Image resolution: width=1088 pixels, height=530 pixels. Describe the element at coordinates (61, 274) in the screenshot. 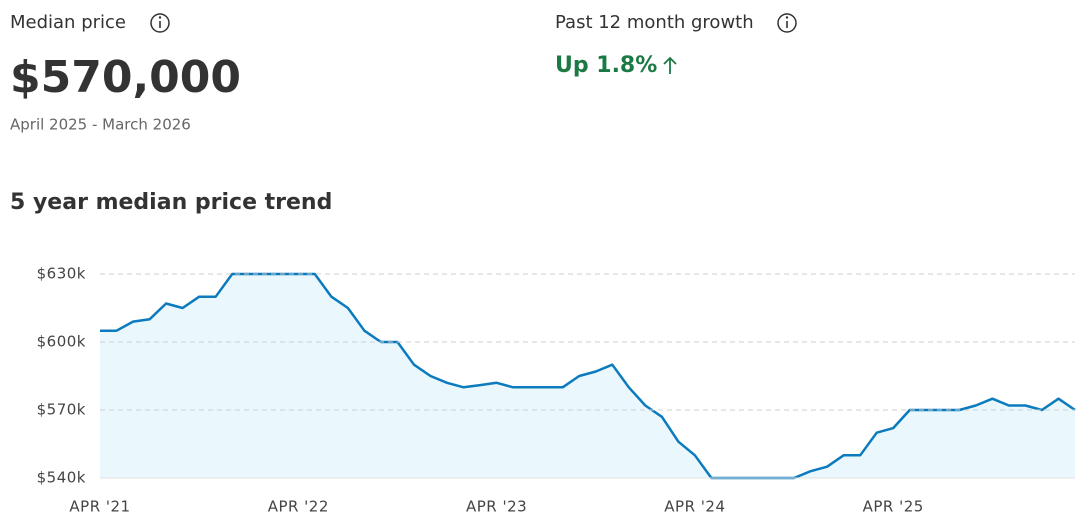

I see `y-tick-label: $630k` at that location.